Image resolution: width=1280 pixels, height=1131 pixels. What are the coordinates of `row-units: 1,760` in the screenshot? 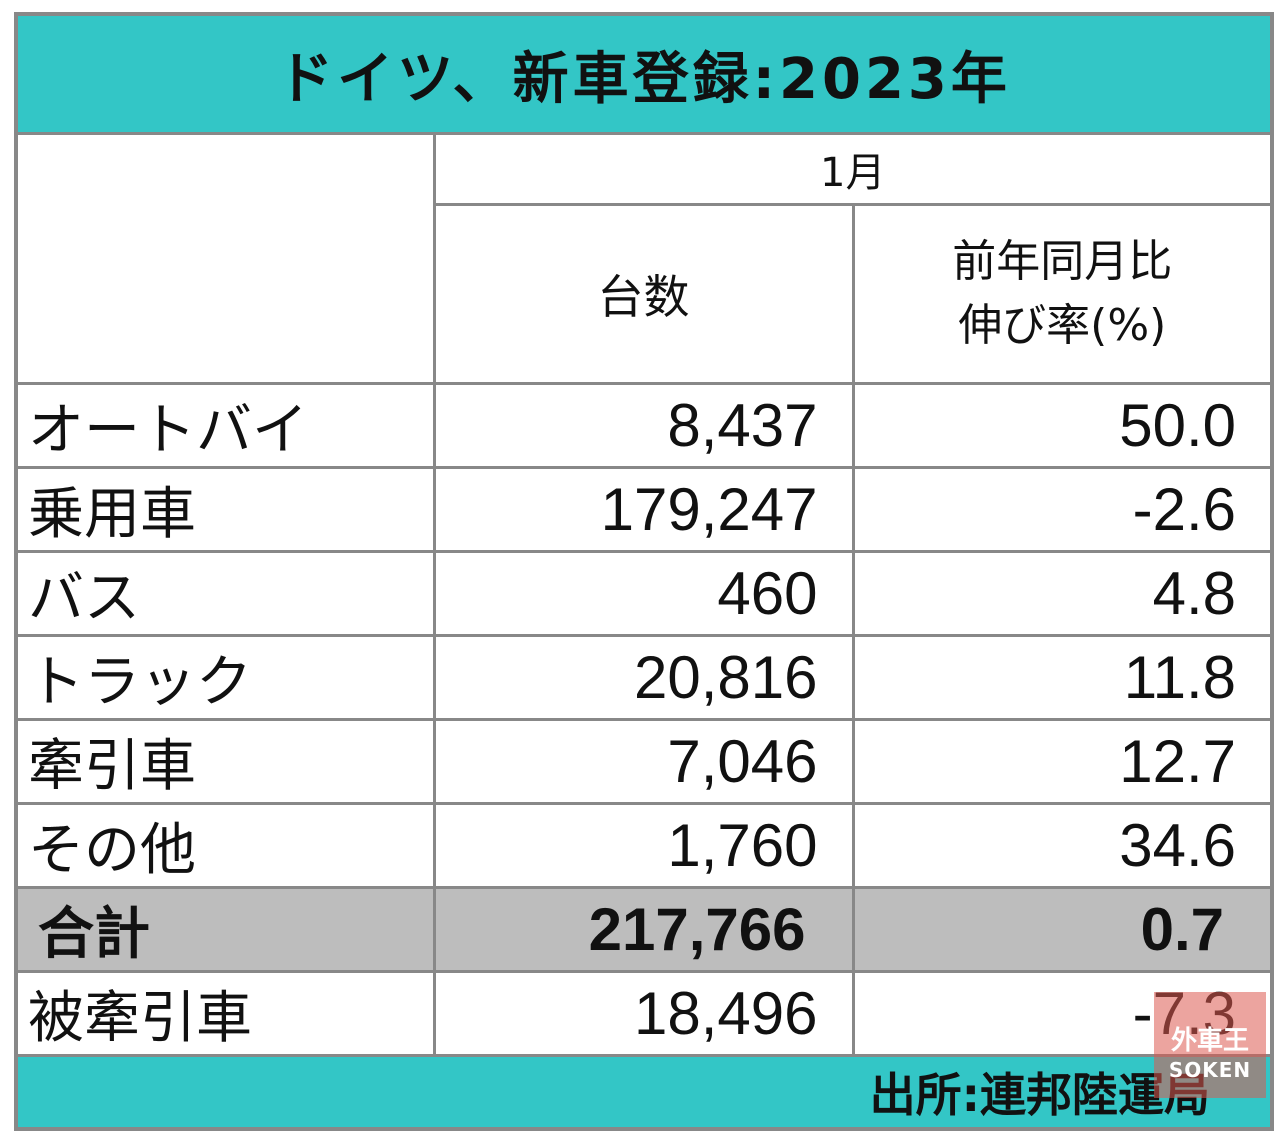 It's located at (643, 845).